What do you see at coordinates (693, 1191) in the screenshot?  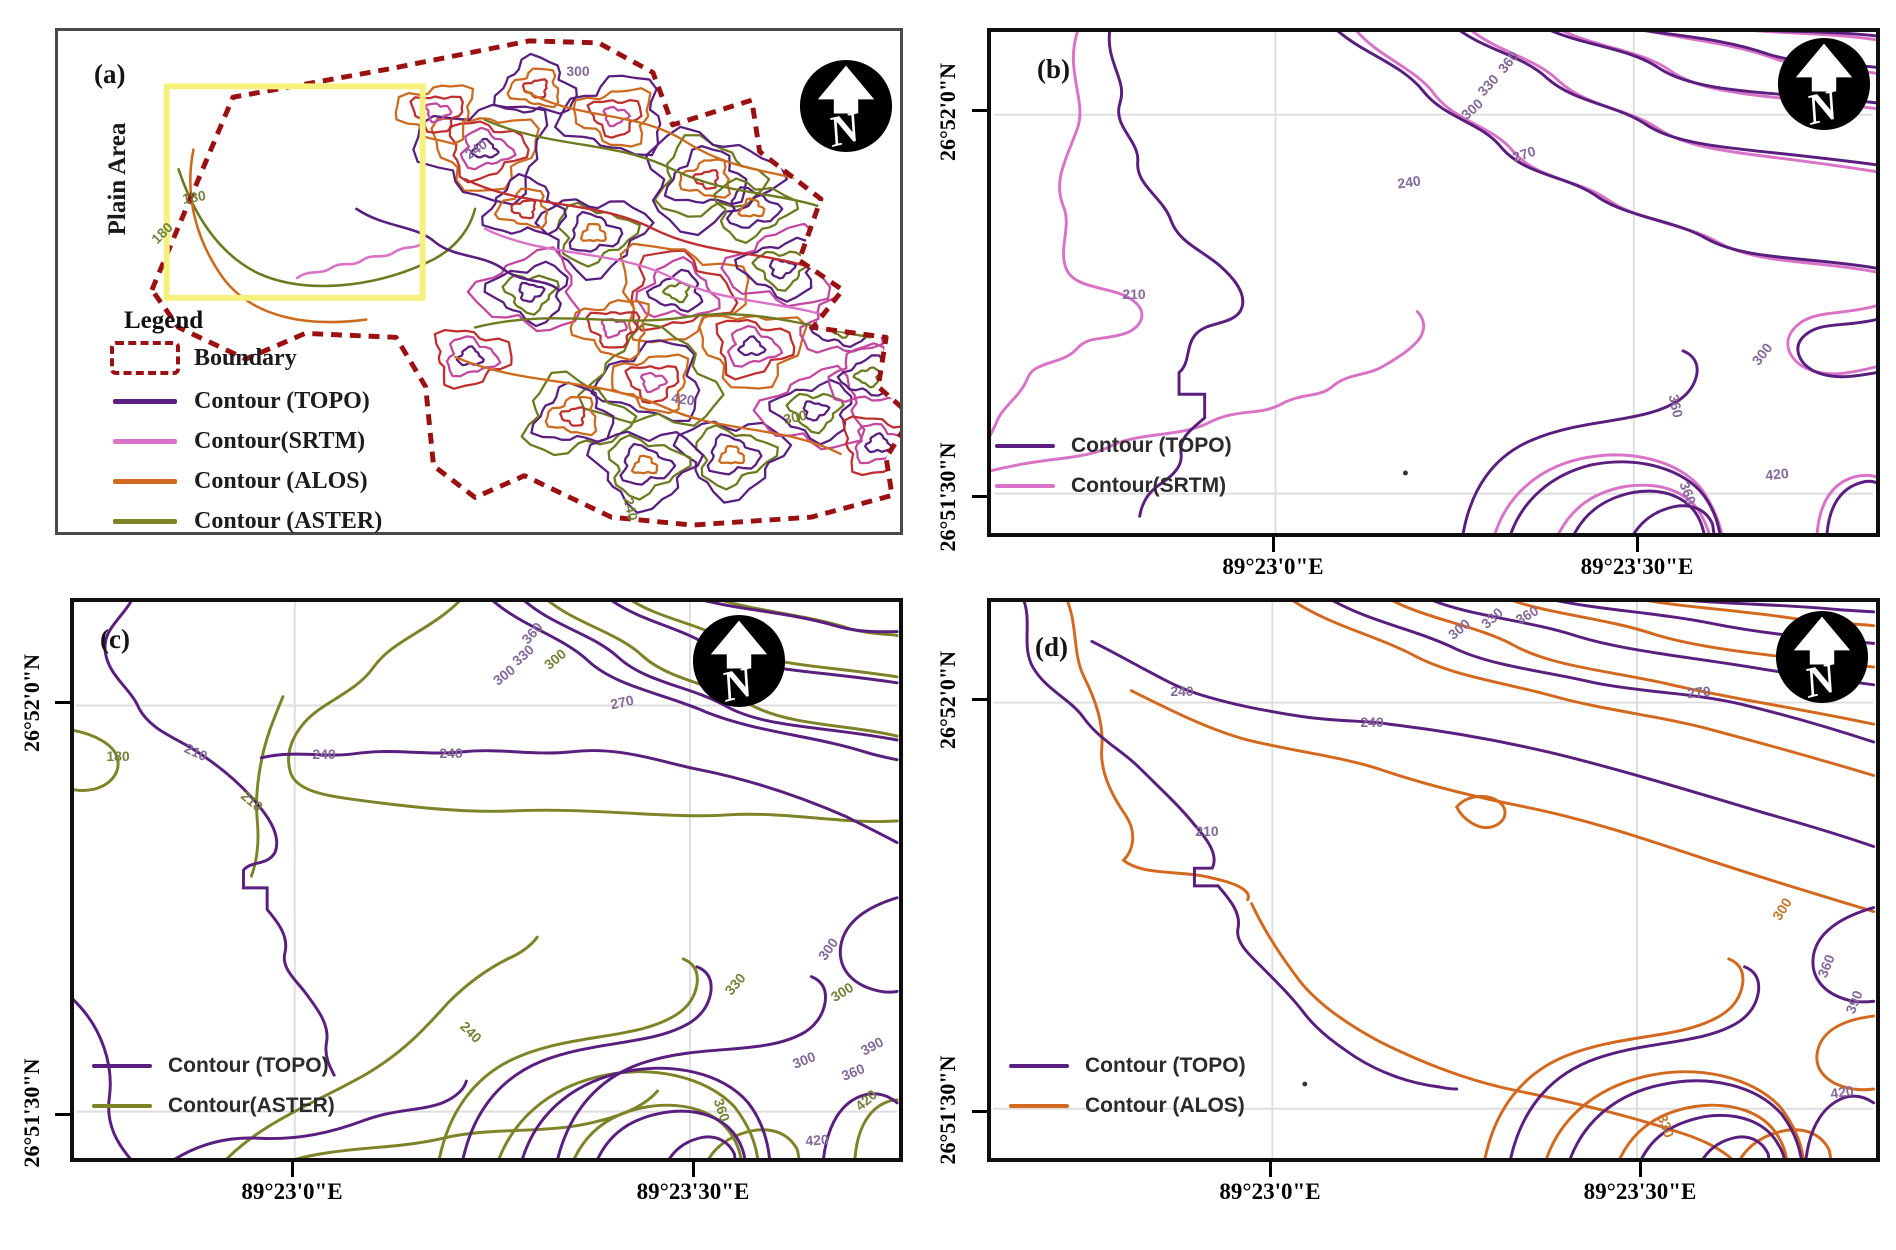 I see `panel-c-lon-label-right: 89°23'30"E` at bounding box center [693, 1191].